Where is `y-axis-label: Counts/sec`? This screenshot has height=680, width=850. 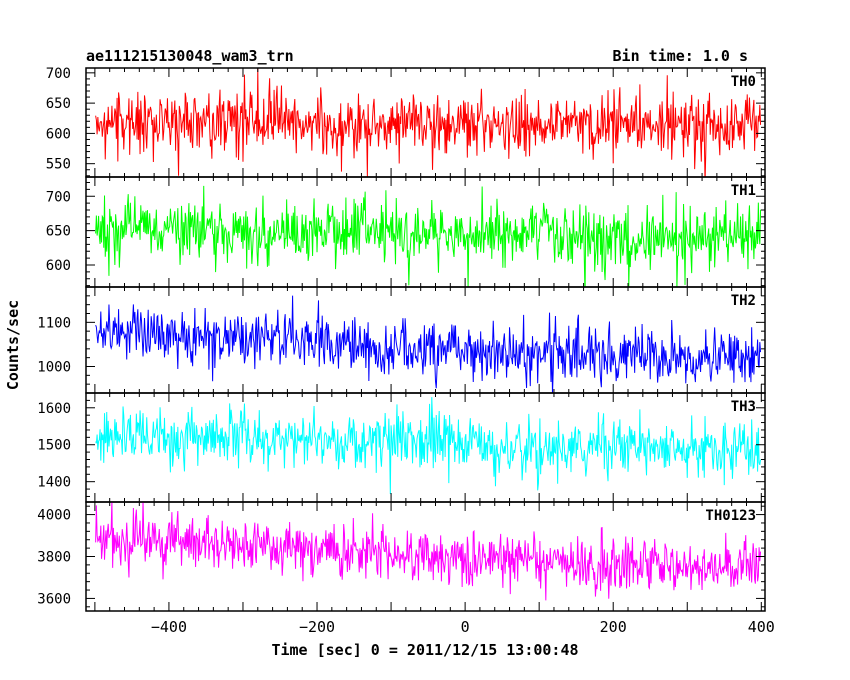
y-axis-label: Counts/sec is located at coordinates (13, 345).